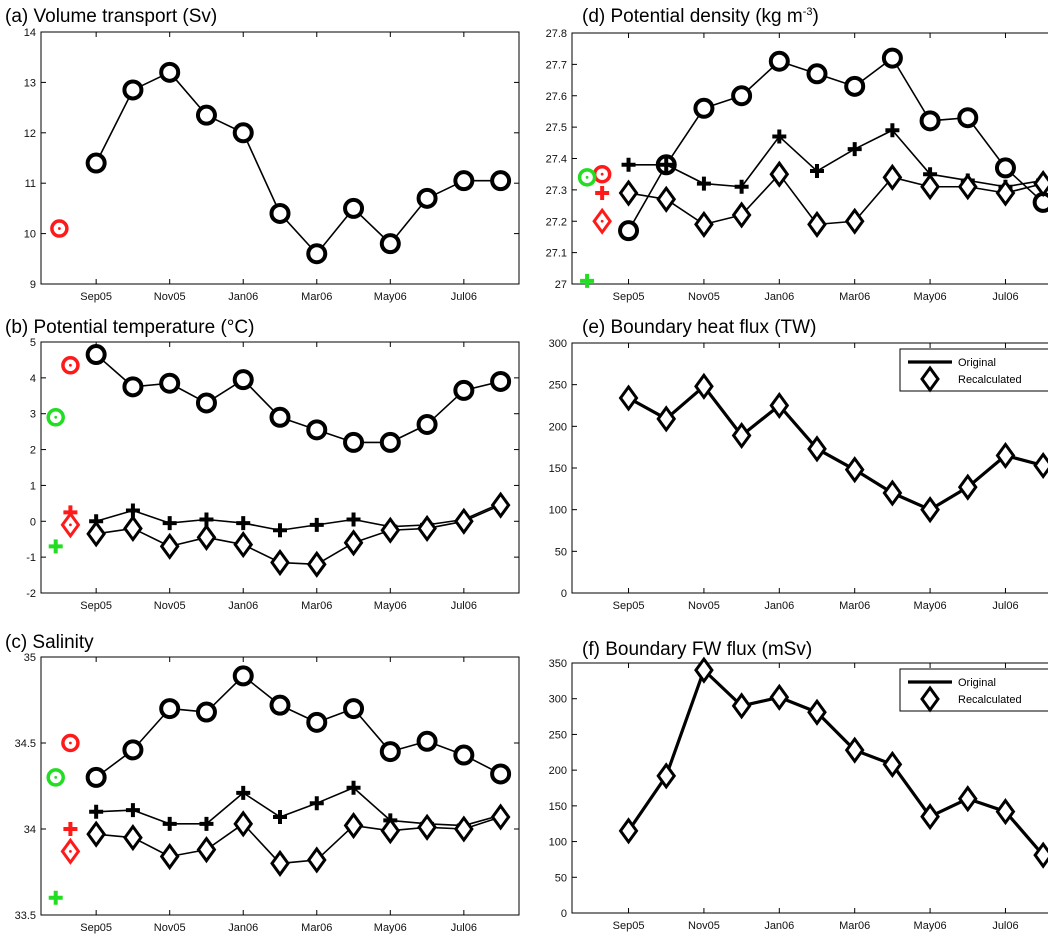 Image resolution: width=1048 pixels, height=935 pixels. I want to click on x-tick-label: Nov05, so click(704, 926).